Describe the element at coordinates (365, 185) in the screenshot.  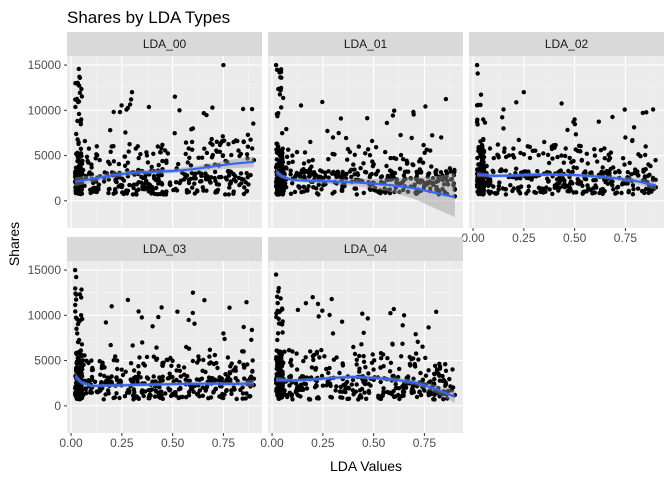
I see `smooth-line` at that location.